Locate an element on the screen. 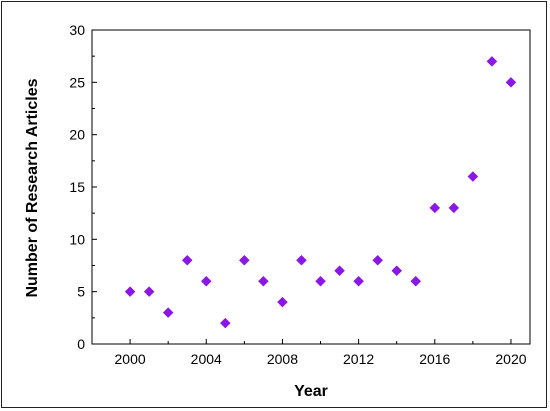 The image size is (550, 411). y-tick-label: 5 is located at coordinates (81, 292).